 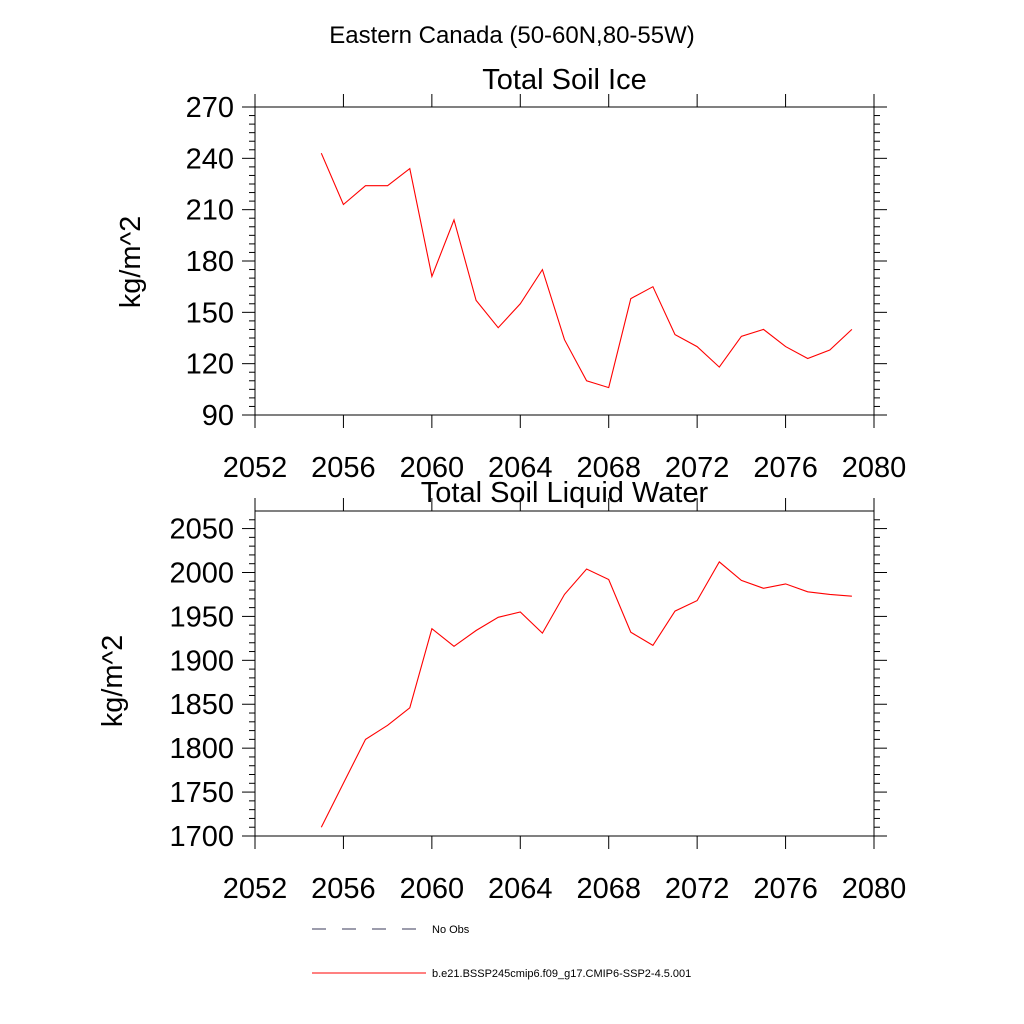 What do you see at coordinates (210, 365) in the screenshot?
I see `y-tick-label: 120` at bounding box center [210, 365].